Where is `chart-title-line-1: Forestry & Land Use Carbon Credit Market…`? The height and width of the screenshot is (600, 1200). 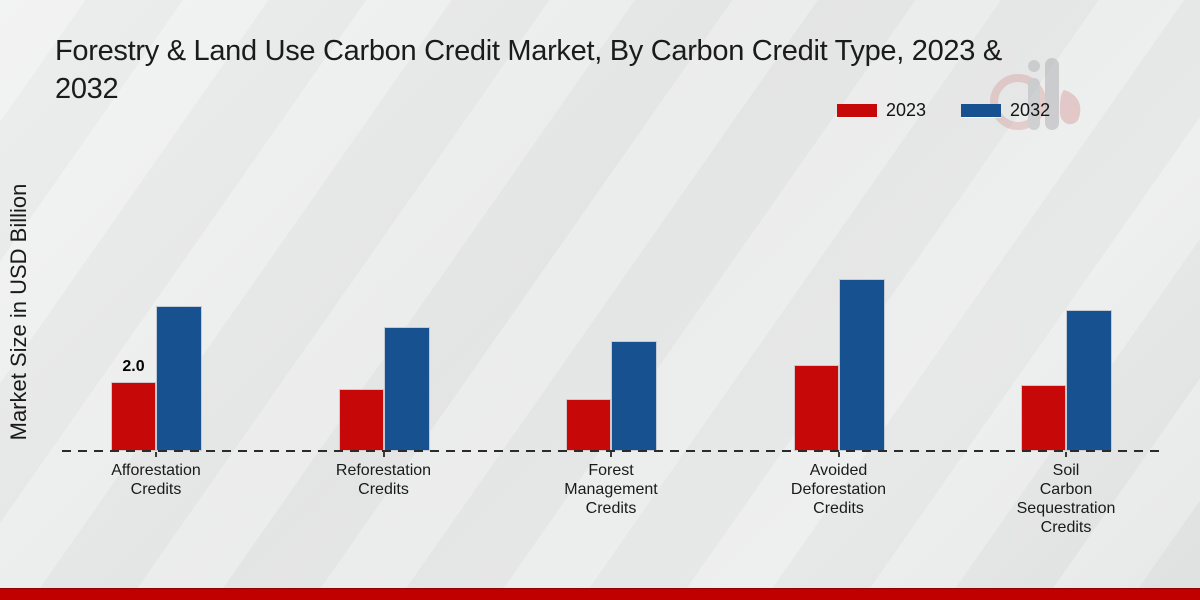 chart-title-line-1: Forestry & Land Use Carbon Credit Market… is located at coordinates (528, 51).